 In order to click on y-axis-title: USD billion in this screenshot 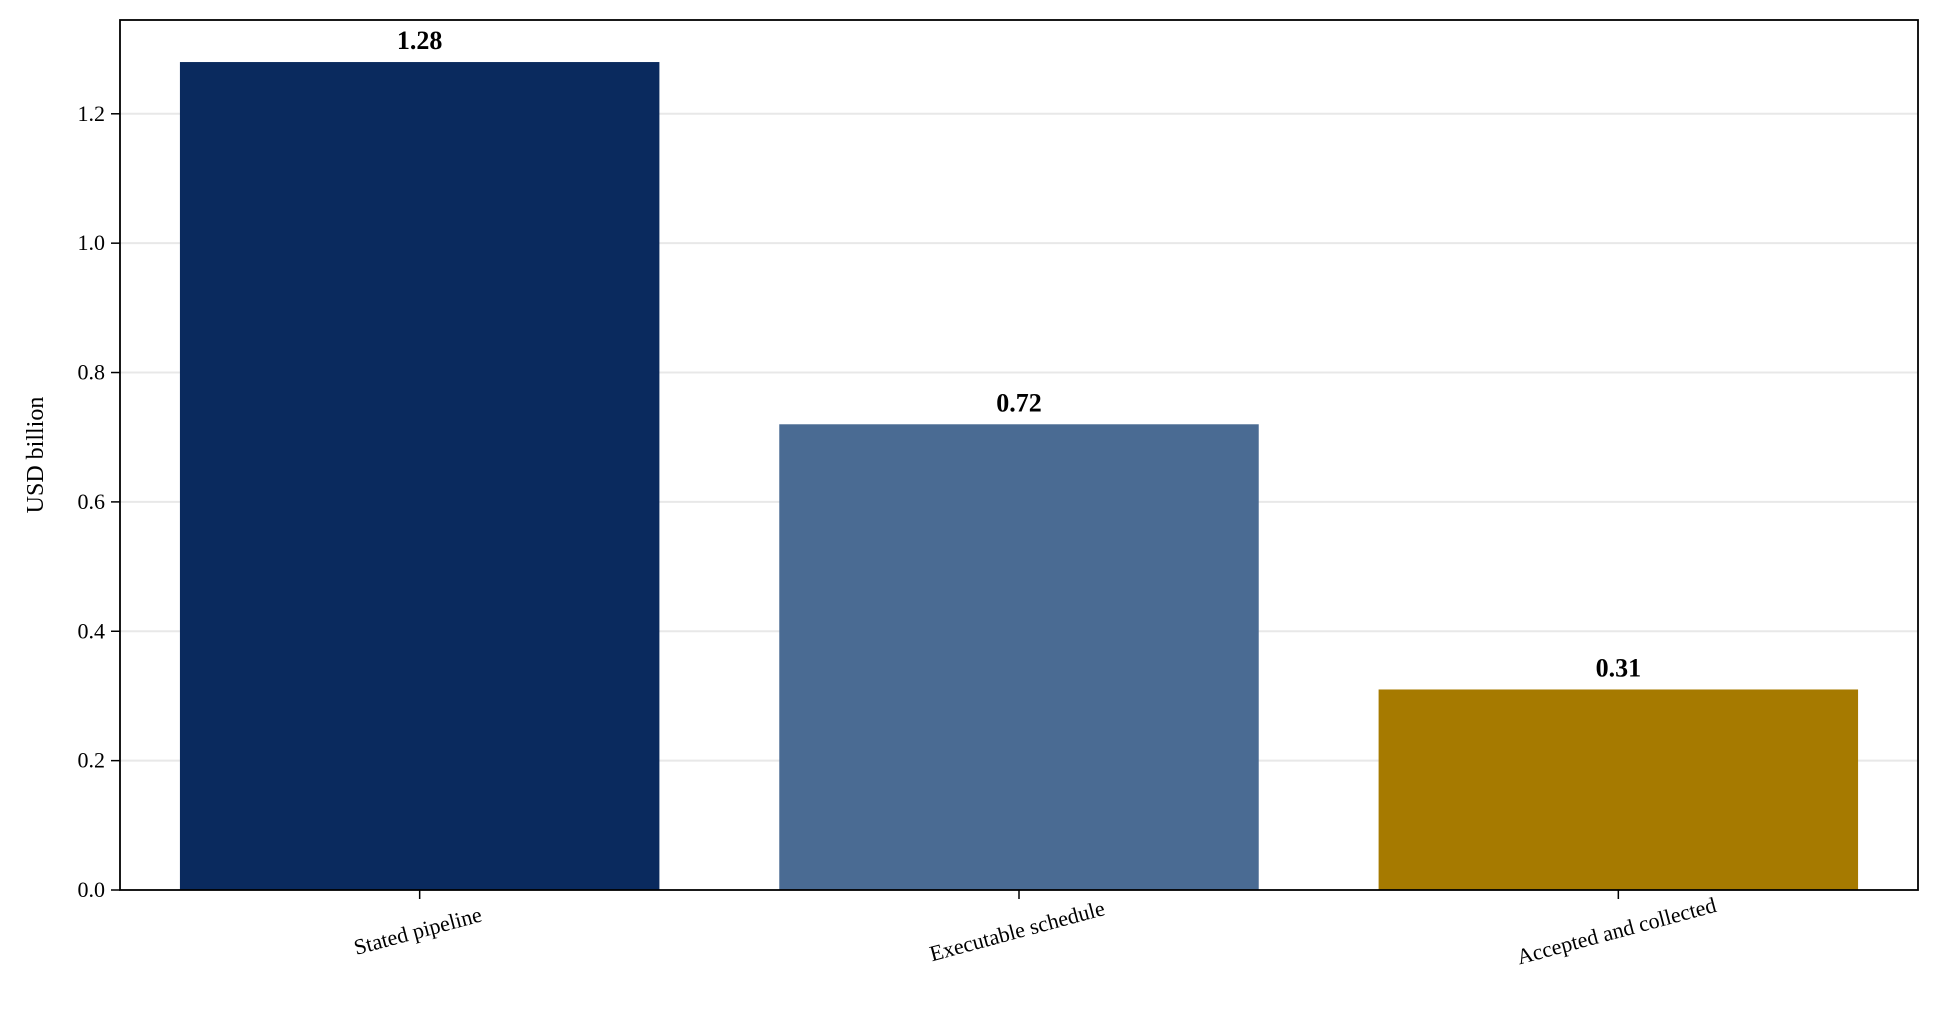, I will do `click(36, 455)`.